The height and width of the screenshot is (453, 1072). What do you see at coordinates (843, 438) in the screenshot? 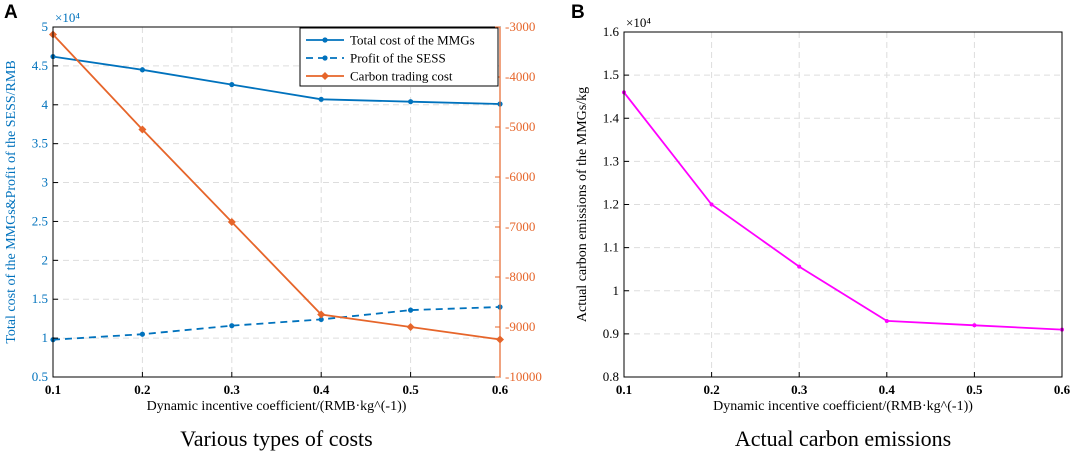
I see `panel-b-caption: Actual carbon emissions` at bounding box center [843, 438].